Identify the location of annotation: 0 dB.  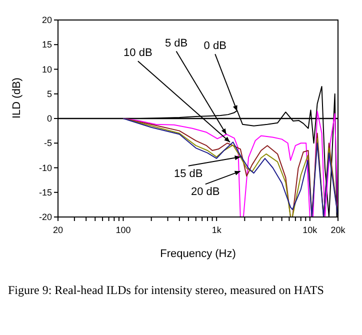
(215, 46).